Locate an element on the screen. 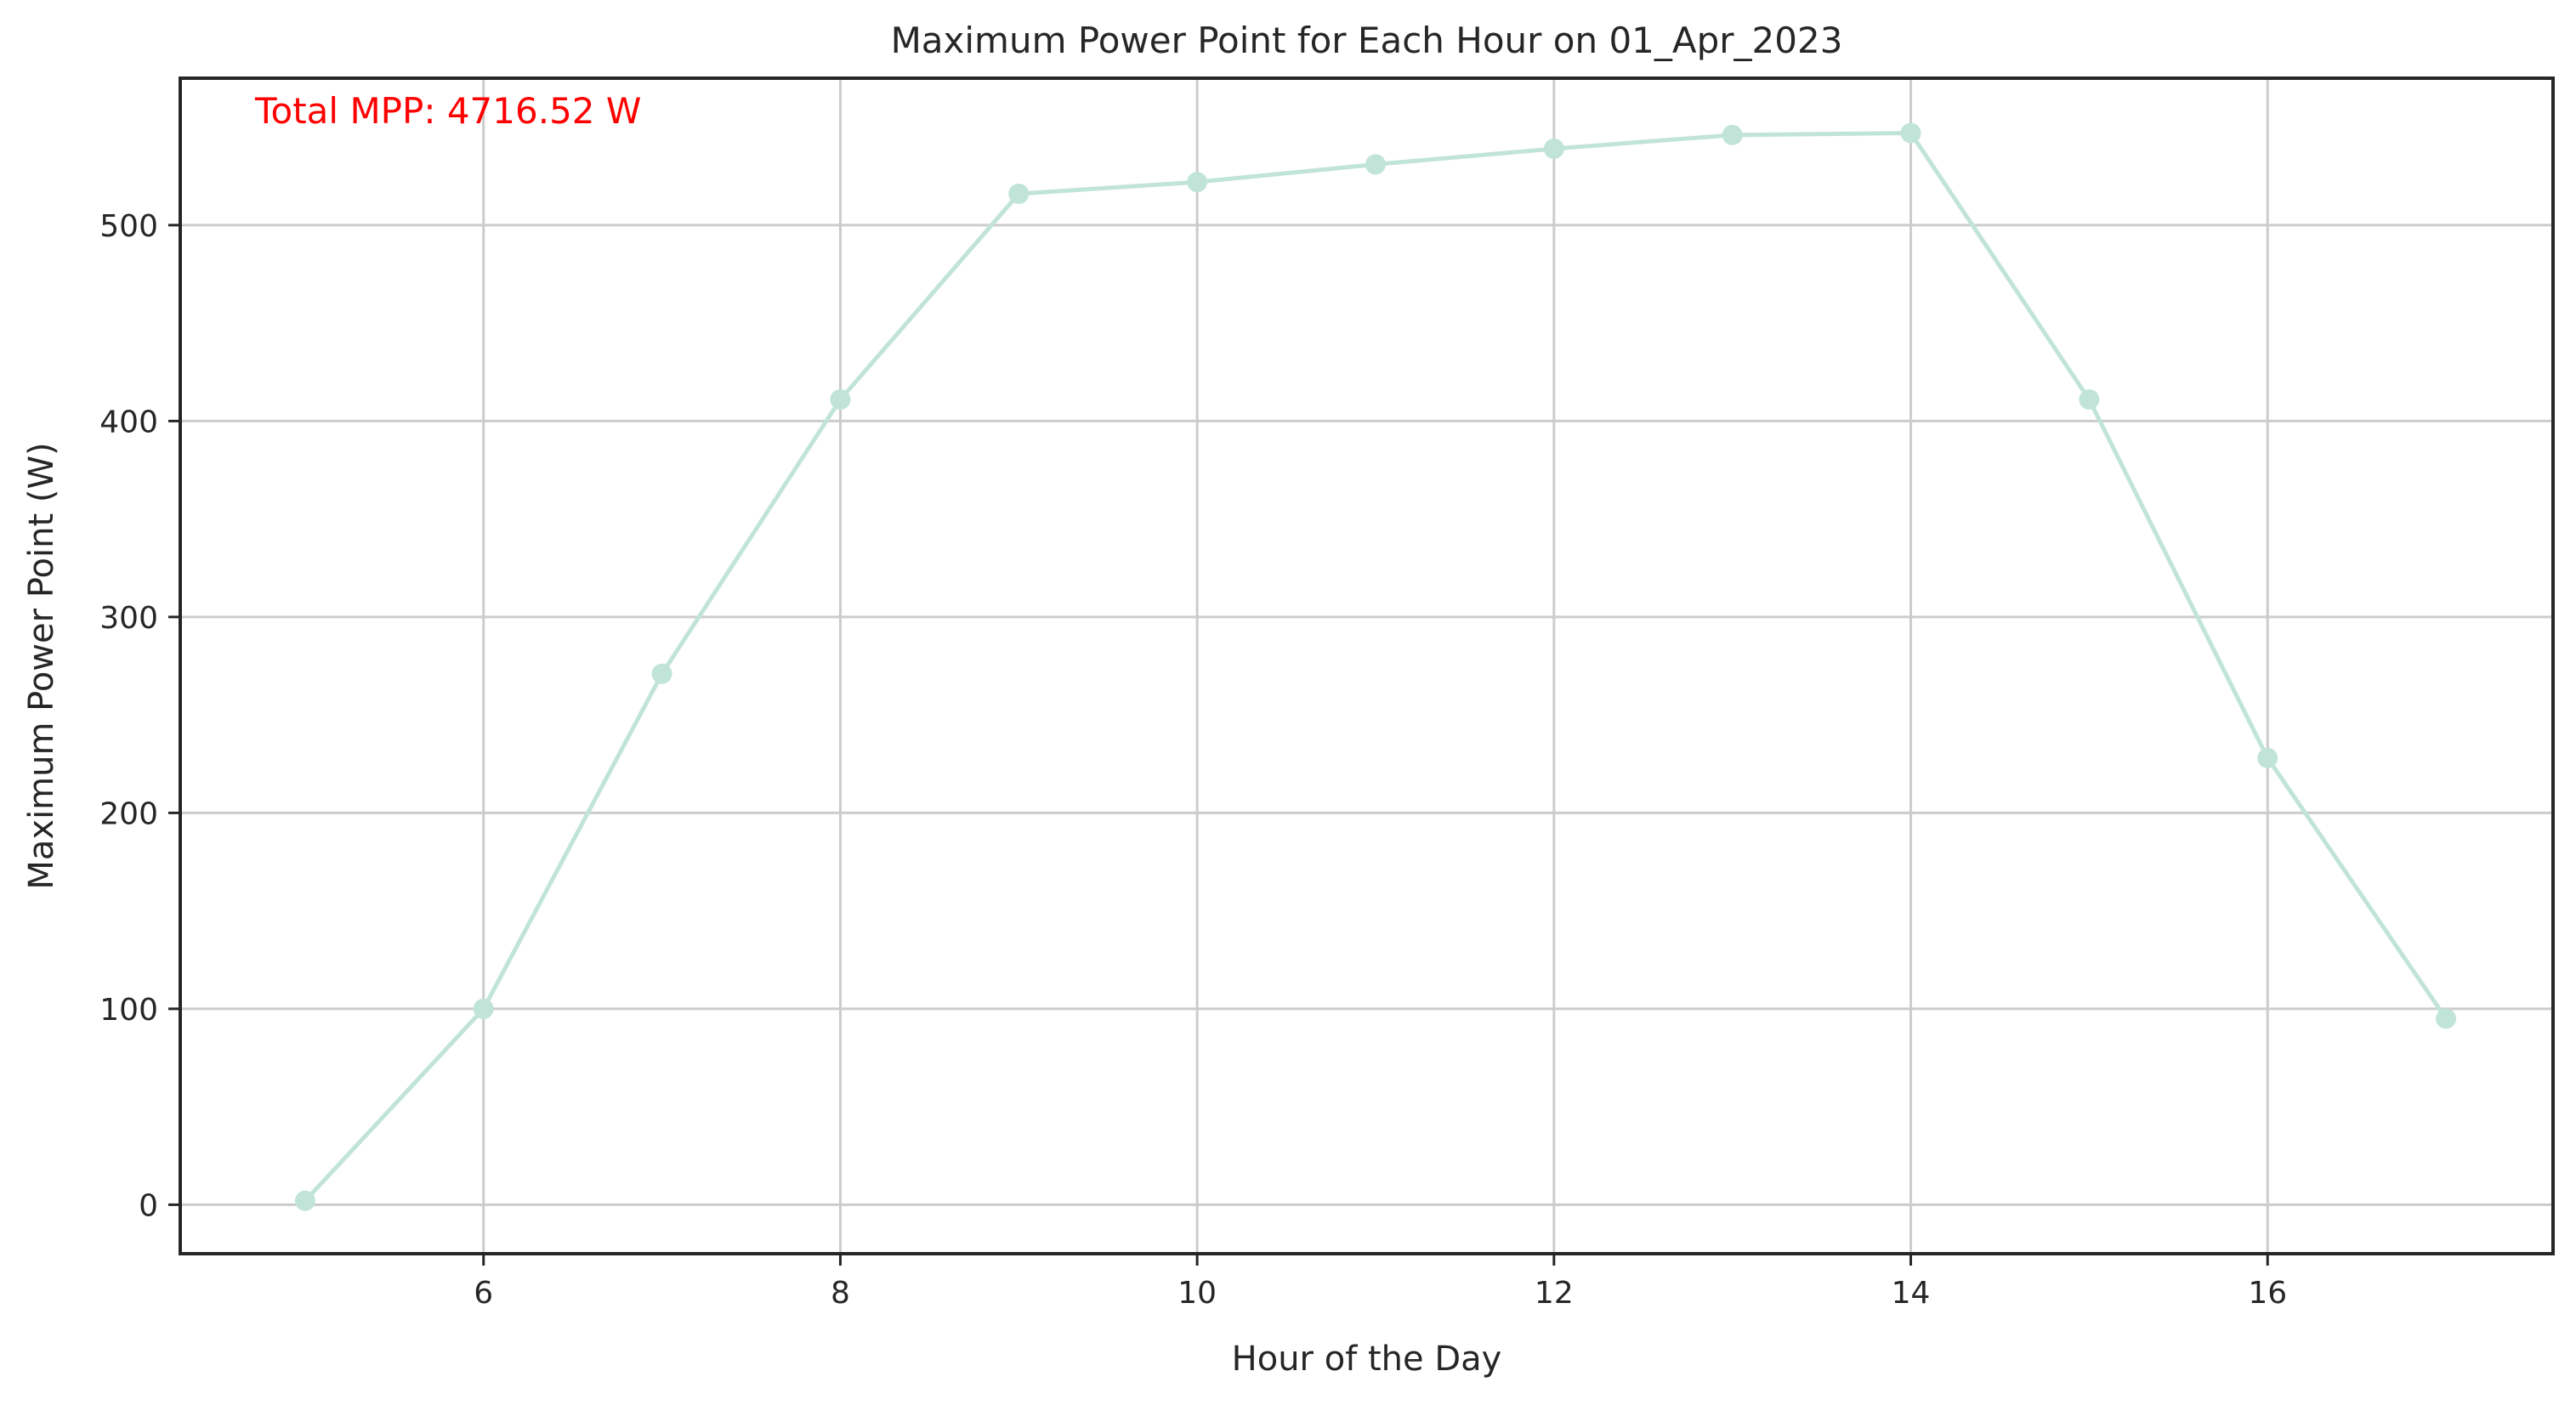  x-tick-label: 12 is located at coordinates (1555, 1293).